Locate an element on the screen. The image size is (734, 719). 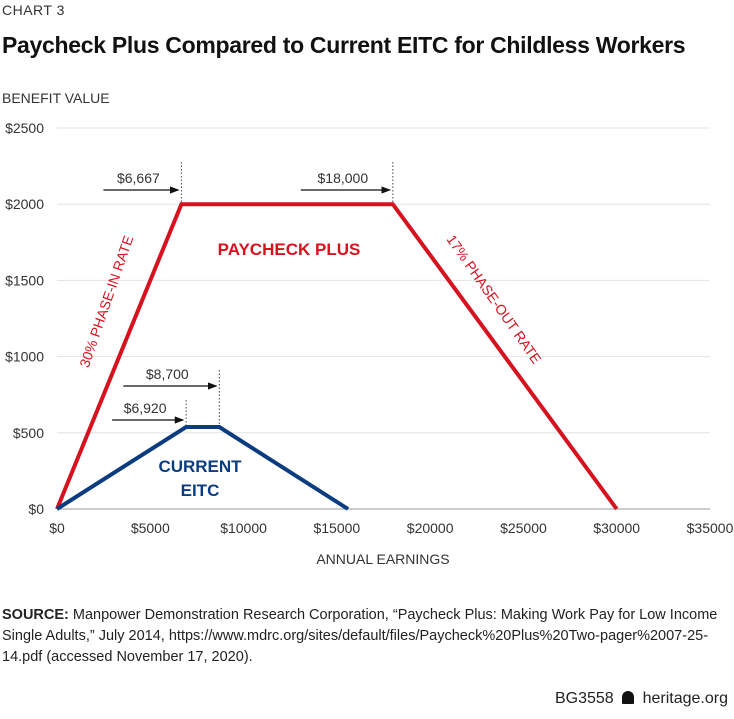
series-label-paycheck-plus: PAYCHECK PLUS is located at coordinates (289, 249).